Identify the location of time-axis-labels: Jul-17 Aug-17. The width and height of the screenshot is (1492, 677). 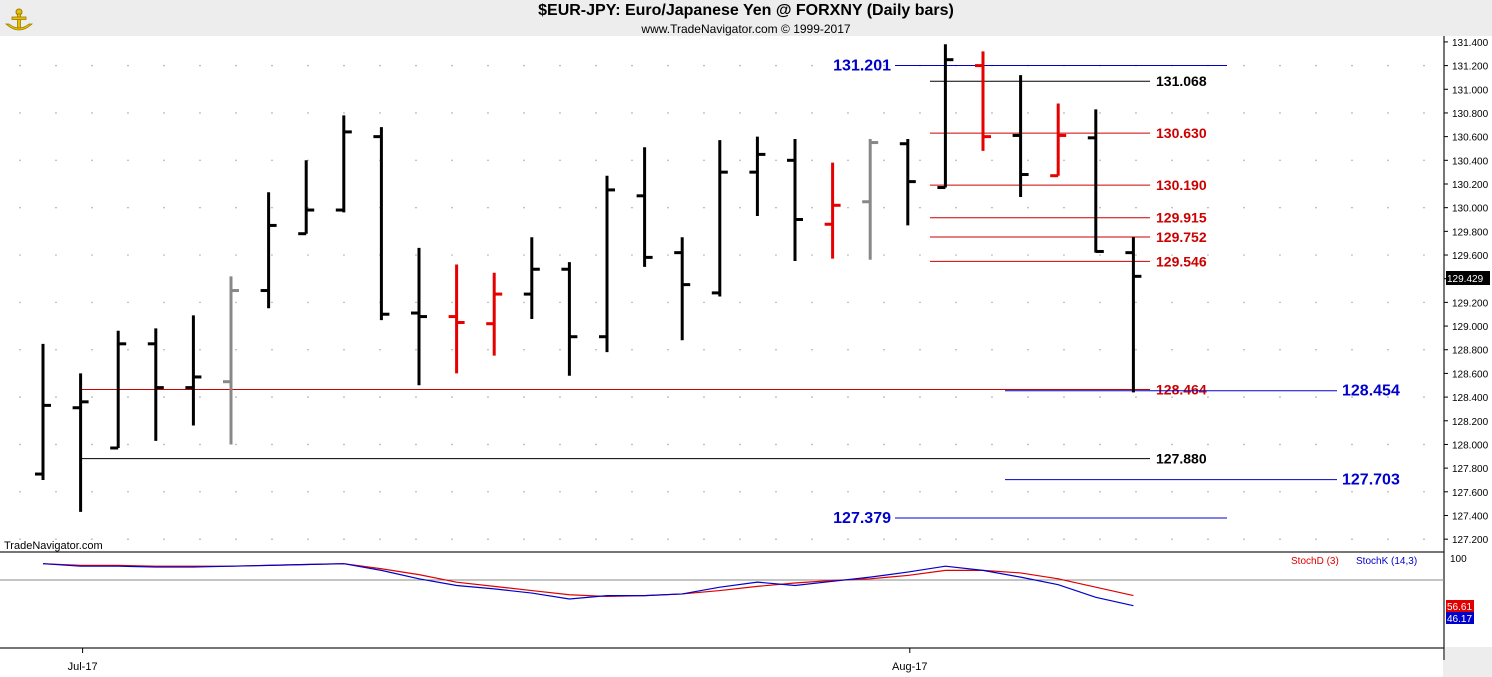
(498, 660).